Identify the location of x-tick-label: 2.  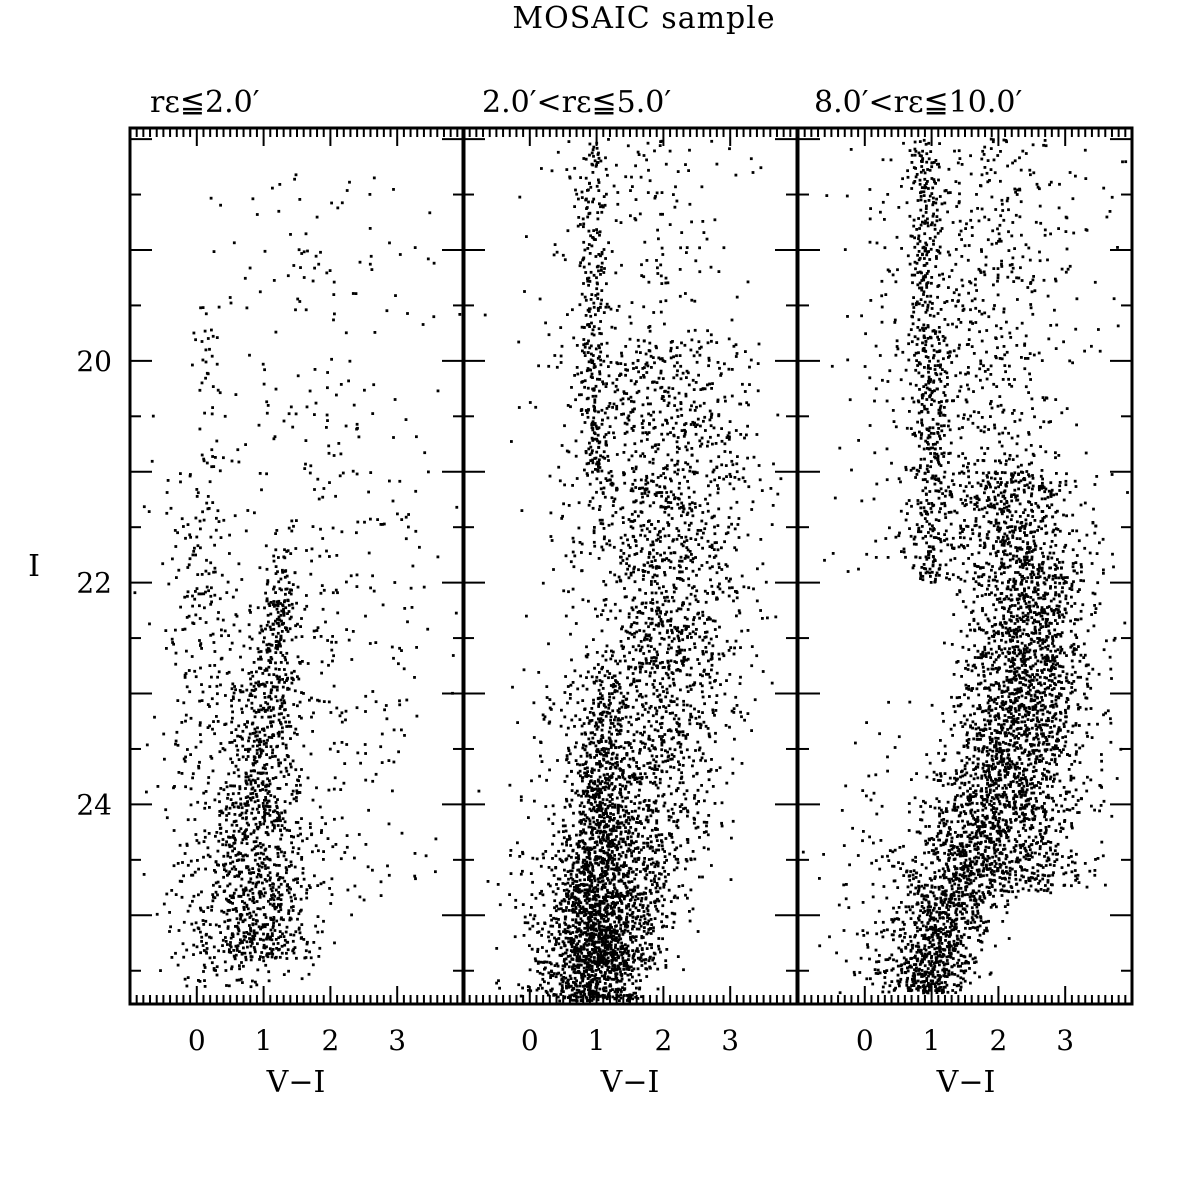
(330, 1040).